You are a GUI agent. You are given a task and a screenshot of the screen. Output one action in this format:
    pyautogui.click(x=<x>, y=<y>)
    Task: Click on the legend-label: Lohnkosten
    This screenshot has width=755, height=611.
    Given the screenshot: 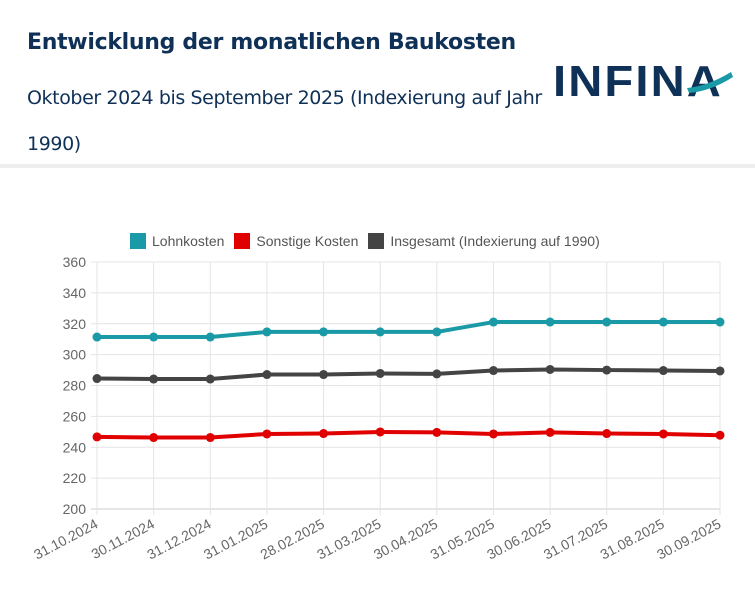 What is the action you would take?
    pyautogui.click(x=188, y=241)
    